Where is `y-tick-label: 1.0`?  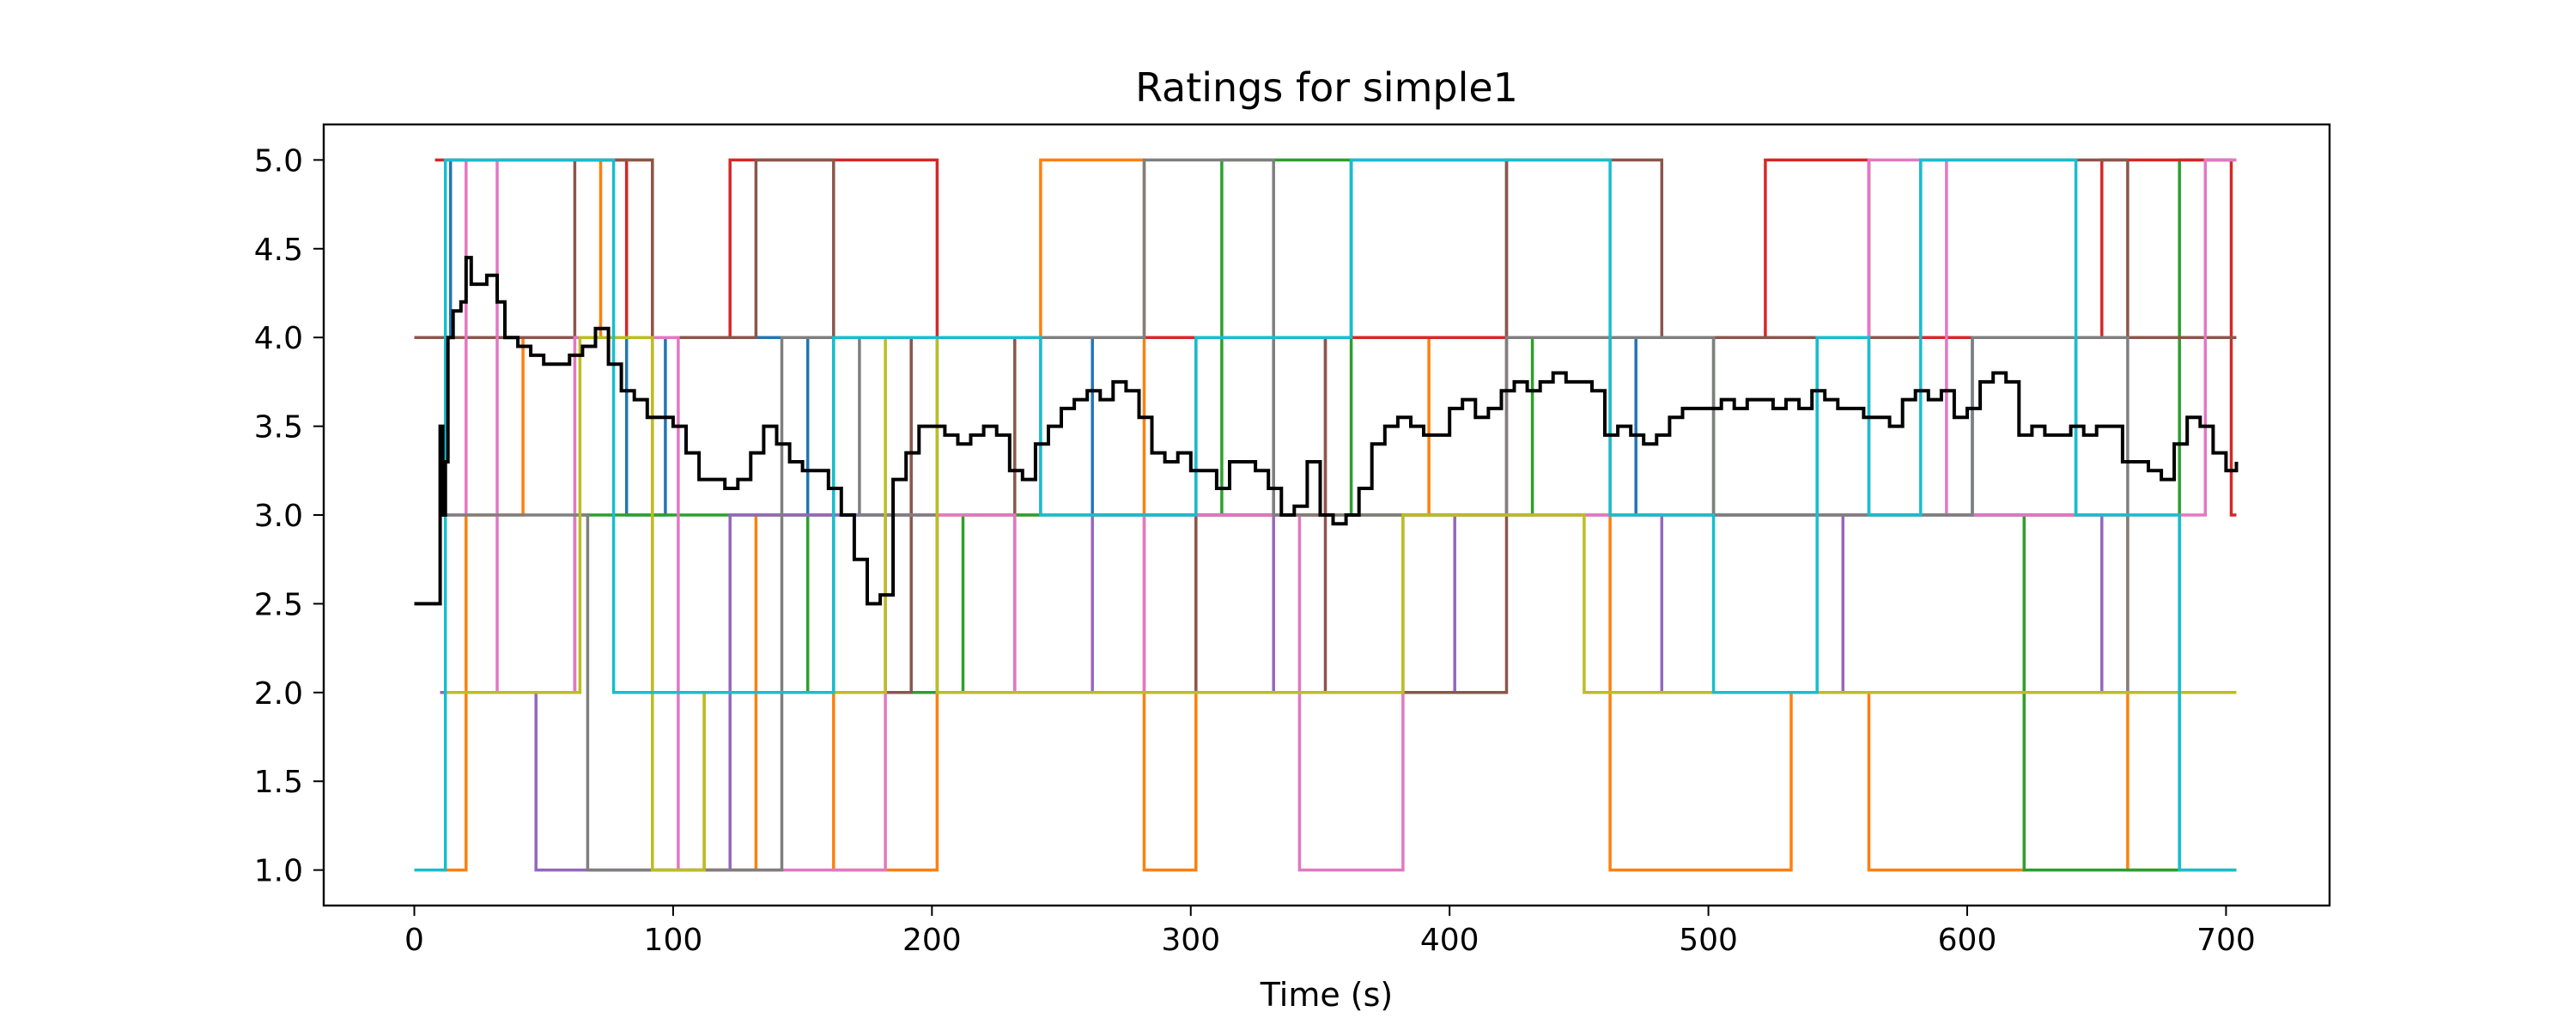
y-tick-label: 1.0 is located at coordinates (279, 871).